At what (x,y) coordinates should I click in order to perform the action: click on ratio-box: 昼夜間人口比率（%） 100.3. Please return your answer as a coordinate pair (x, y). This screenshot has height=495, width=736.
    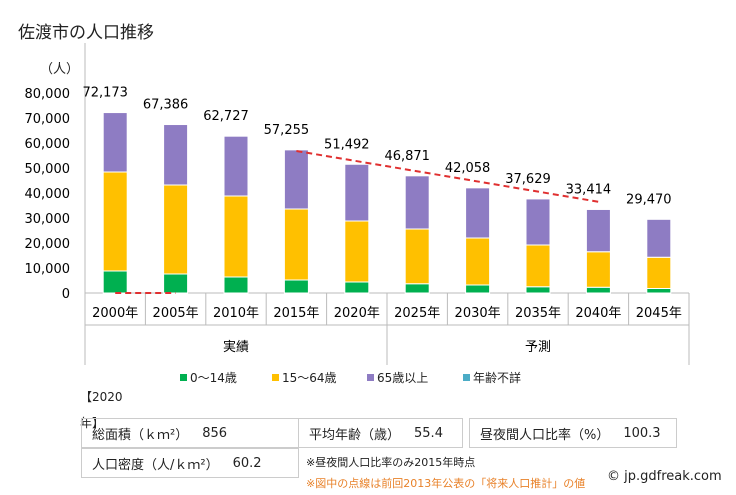
    Looking at the image, I should click on (573, 433).